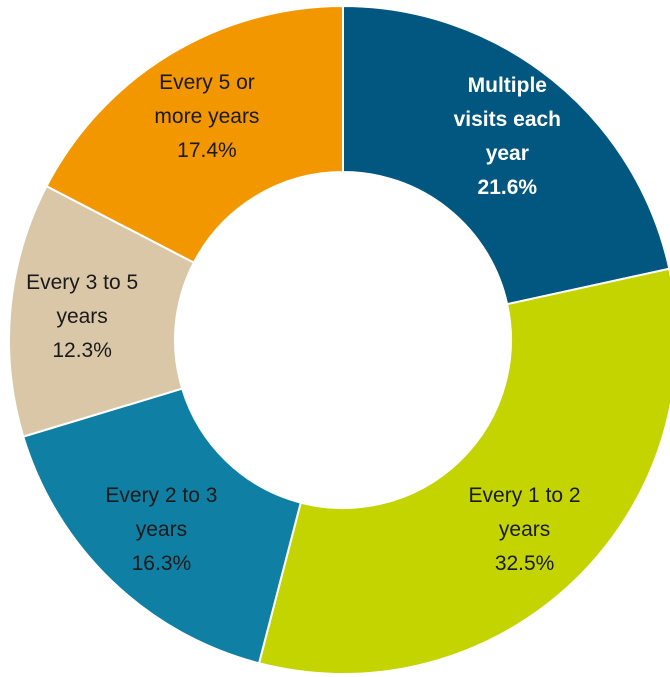 This screenshot has height=677, width=670. What do you see at coordinates (82, 282) in the screenshot?
I see `slice-category-label: Every 3 to 5` at bounding box center [82, 282].